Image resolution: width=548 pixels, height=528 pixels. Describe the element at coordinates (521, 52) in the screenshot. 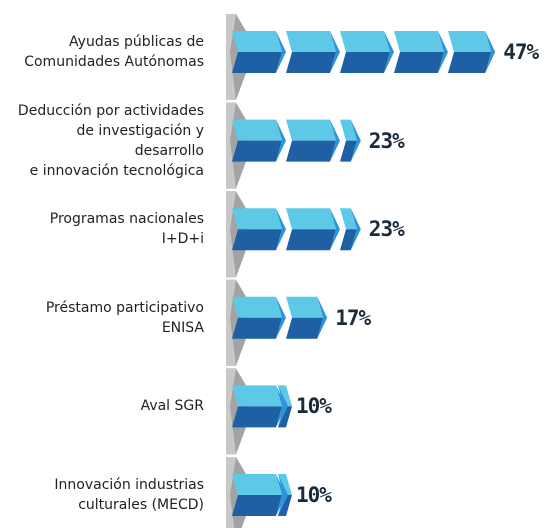

I see `value-label: 47%` at that location.